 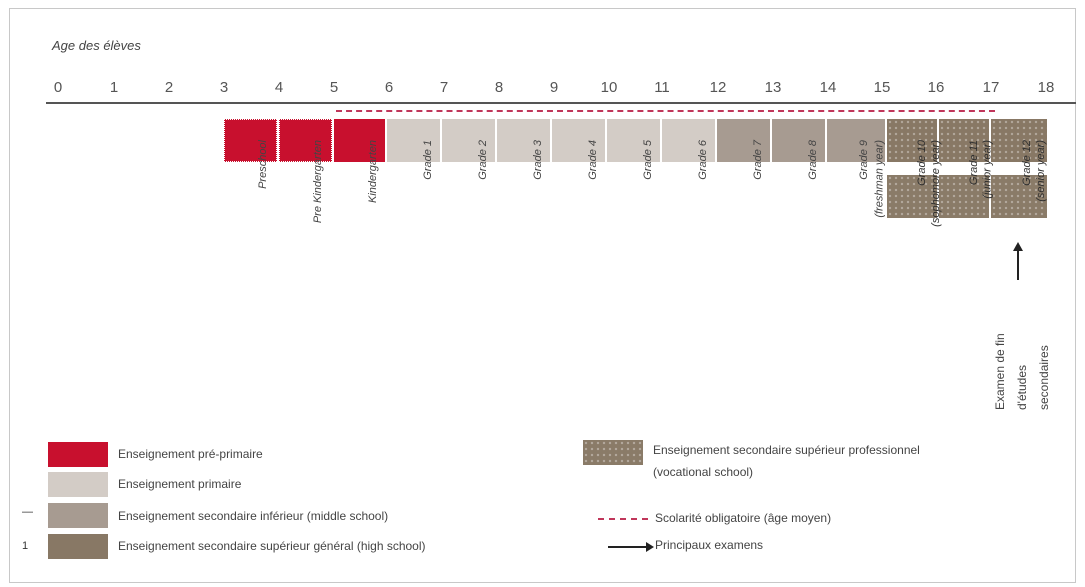 What do you see at coordinates (78, 484) in the screenshot?
I see `legend-swatch-primary` at bounding box center [78, 484].